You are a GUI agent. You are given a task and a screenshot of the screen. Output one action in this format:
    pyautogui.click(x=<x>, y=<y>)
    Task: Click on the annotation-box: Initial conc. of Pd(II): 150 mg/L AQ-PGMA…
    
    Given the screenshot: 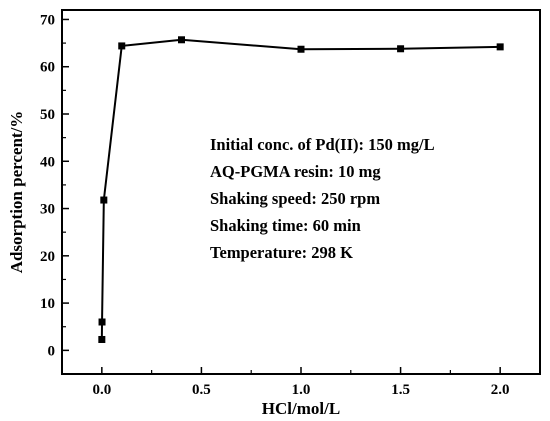 What is the action you would take?
    pyautogui.click(x=322, y=198)
    